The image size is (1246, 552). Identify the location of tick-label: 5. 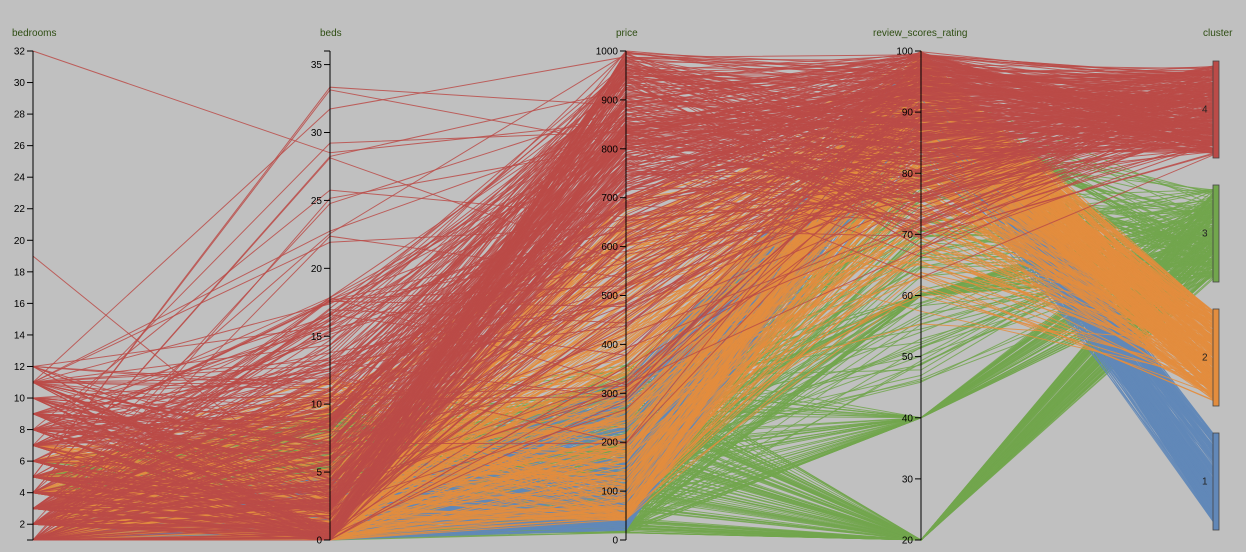
(319, 473).